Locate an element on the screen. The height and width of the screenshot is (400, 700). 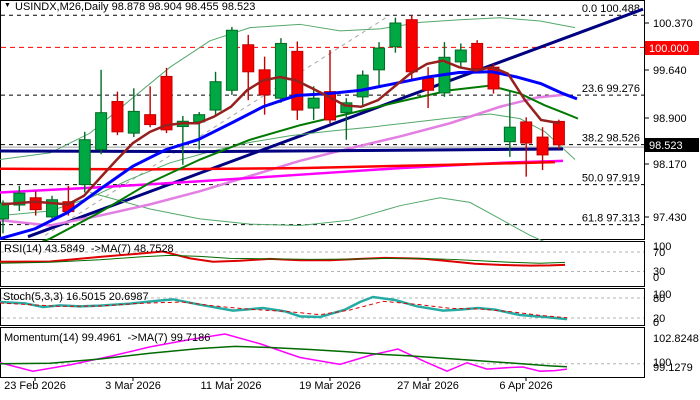
ma-navy-flat-line is located at coordinates (282, 150).